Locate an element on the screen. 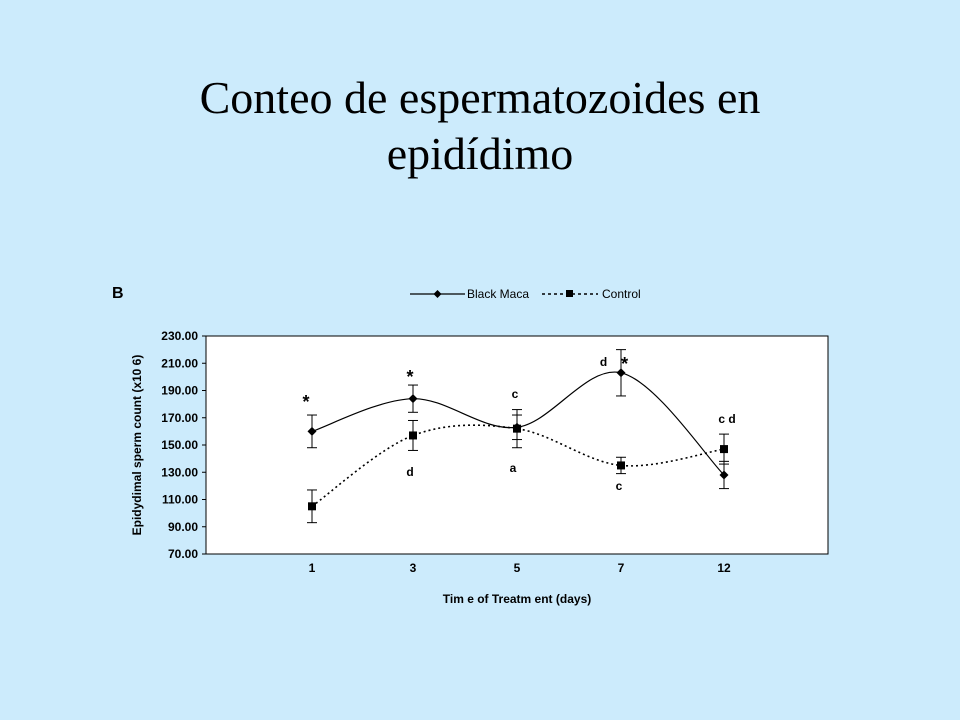 The image size is (960, 720). legend: Black Maca Control is located at coordinates (525, 294).